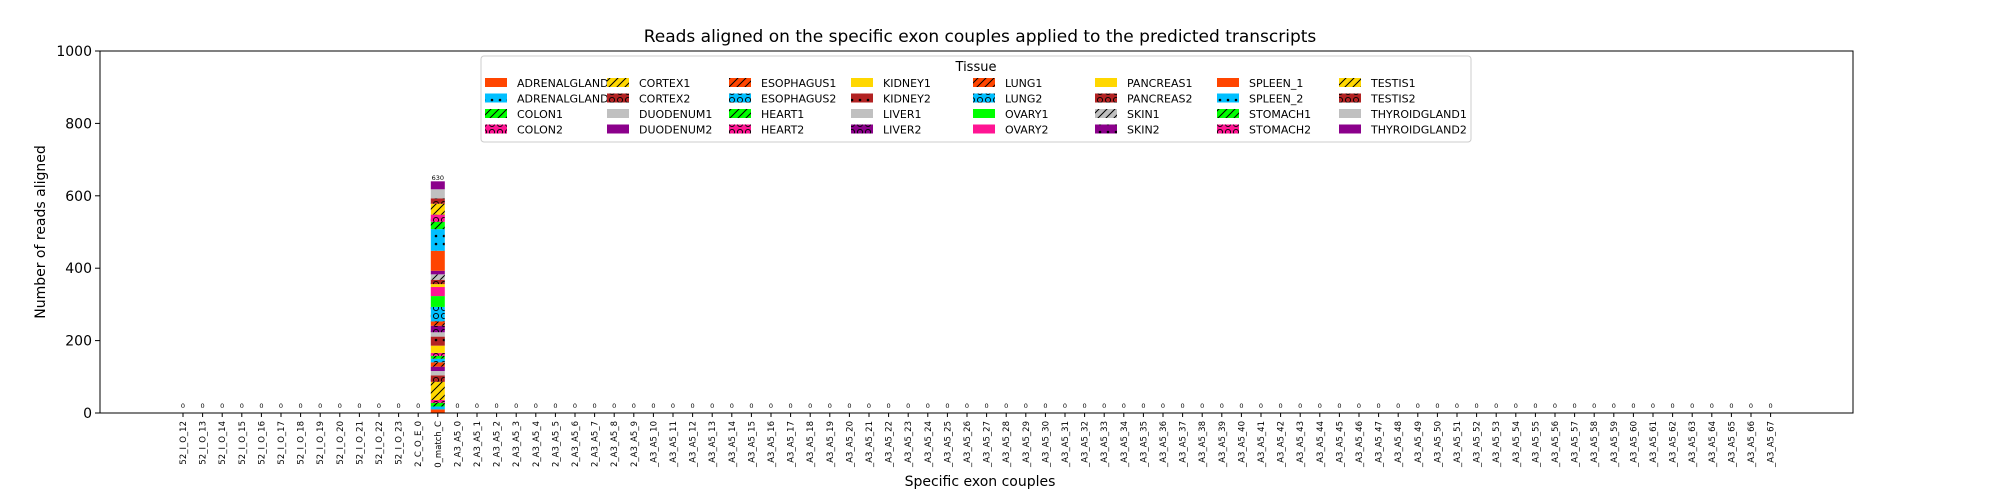 Image resolution: width=2000 pixels, height=500 pixels. Describe the element at coordinates (437, 185) in the screenshot. I see `bar-segment-thyroidgland2` at that location.